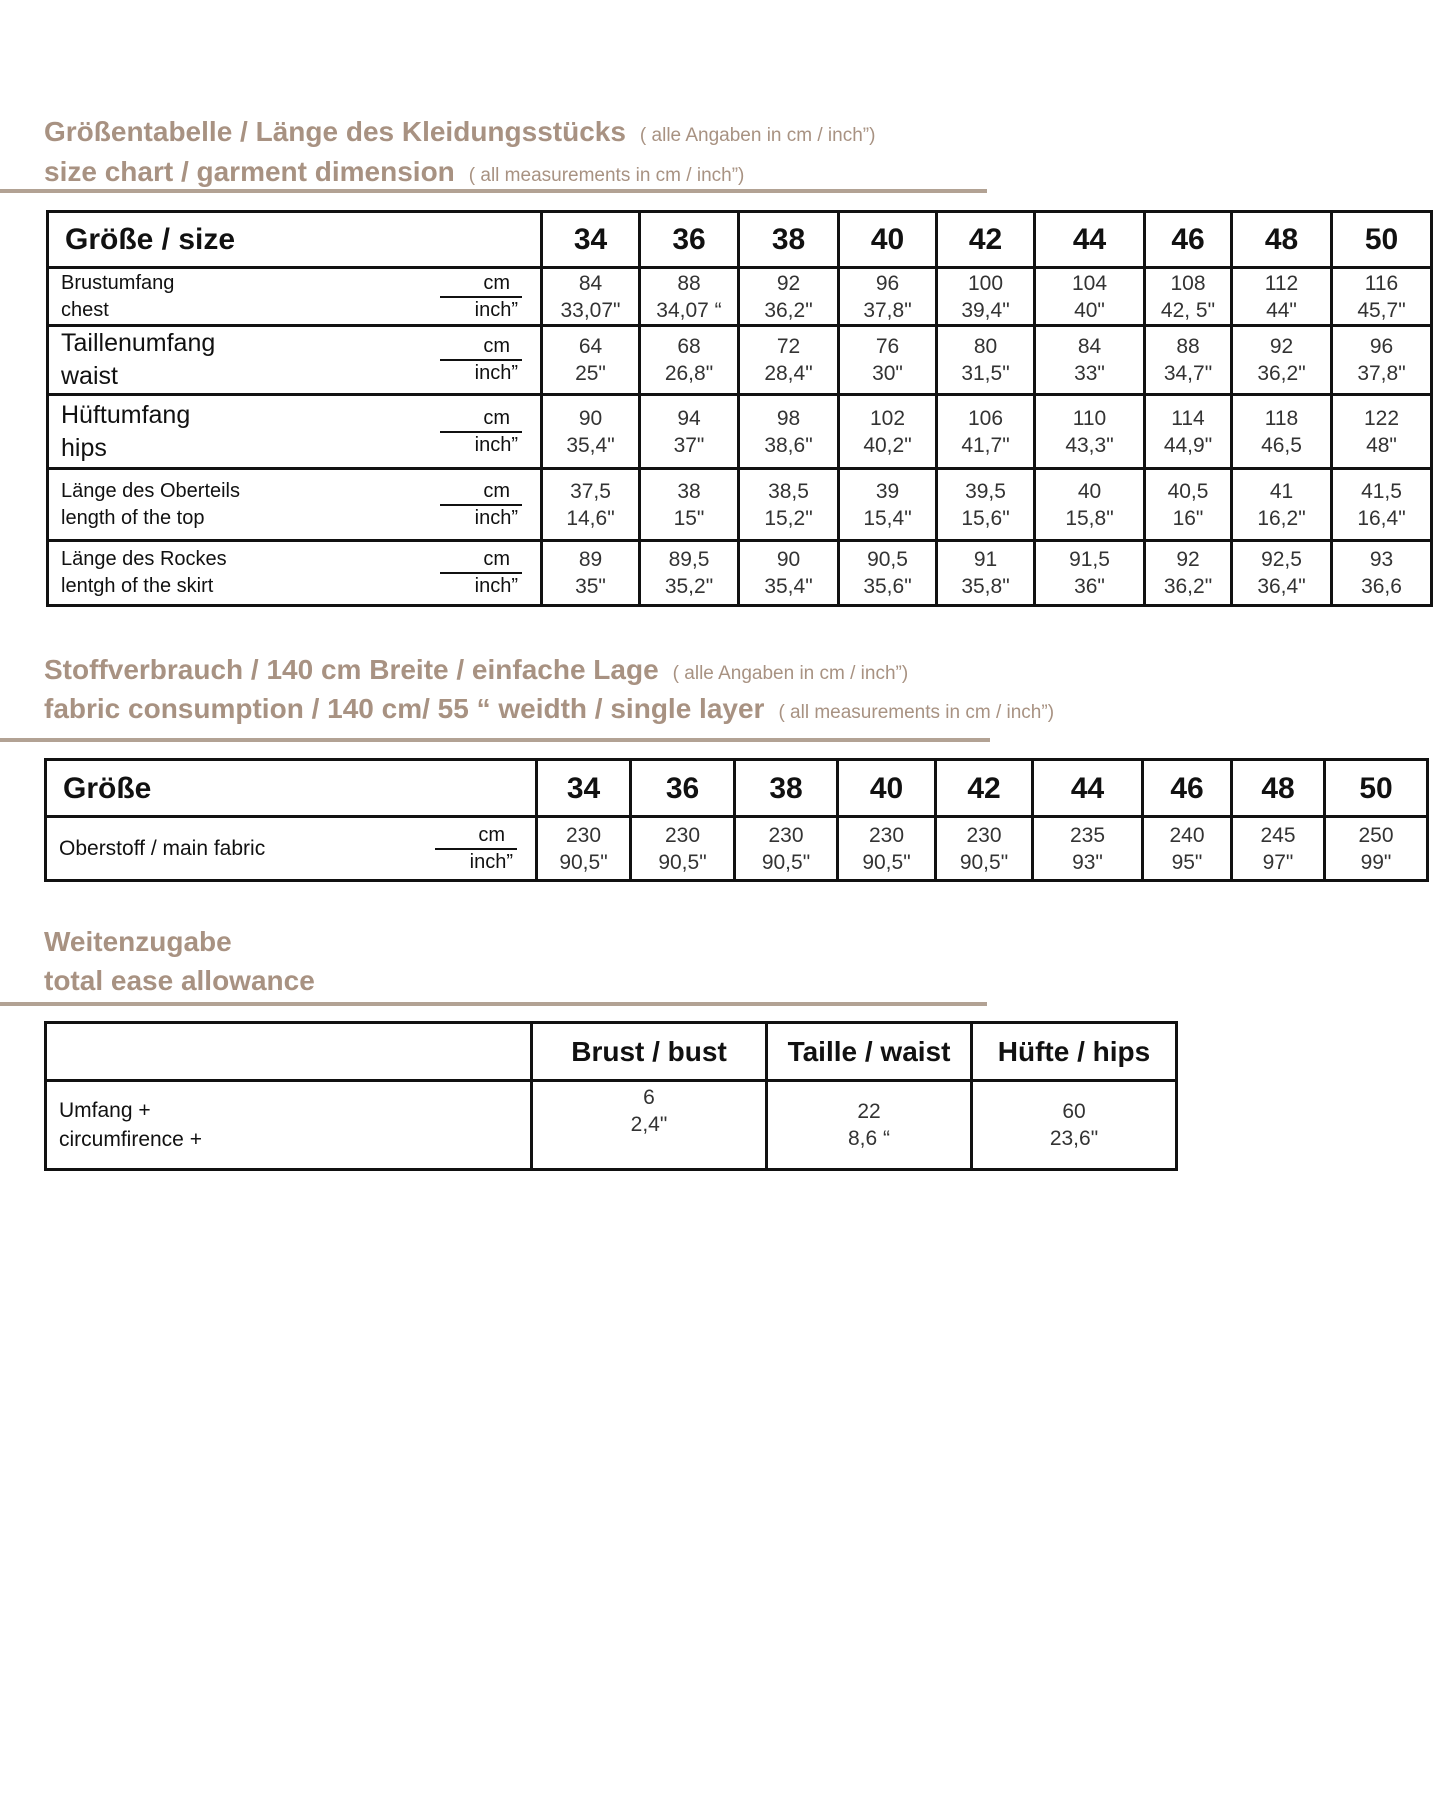  I want to click on inch-value: 90,5", so click(886, 862).